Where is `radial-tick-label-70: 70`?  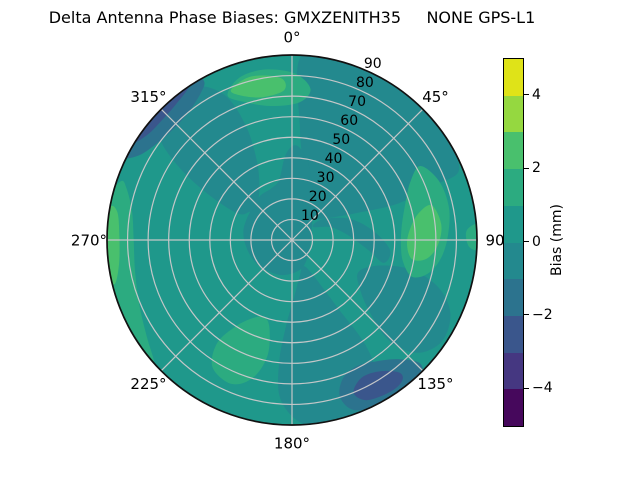
radial-tick-label-70: 70 is located at coordinates (357, 102).